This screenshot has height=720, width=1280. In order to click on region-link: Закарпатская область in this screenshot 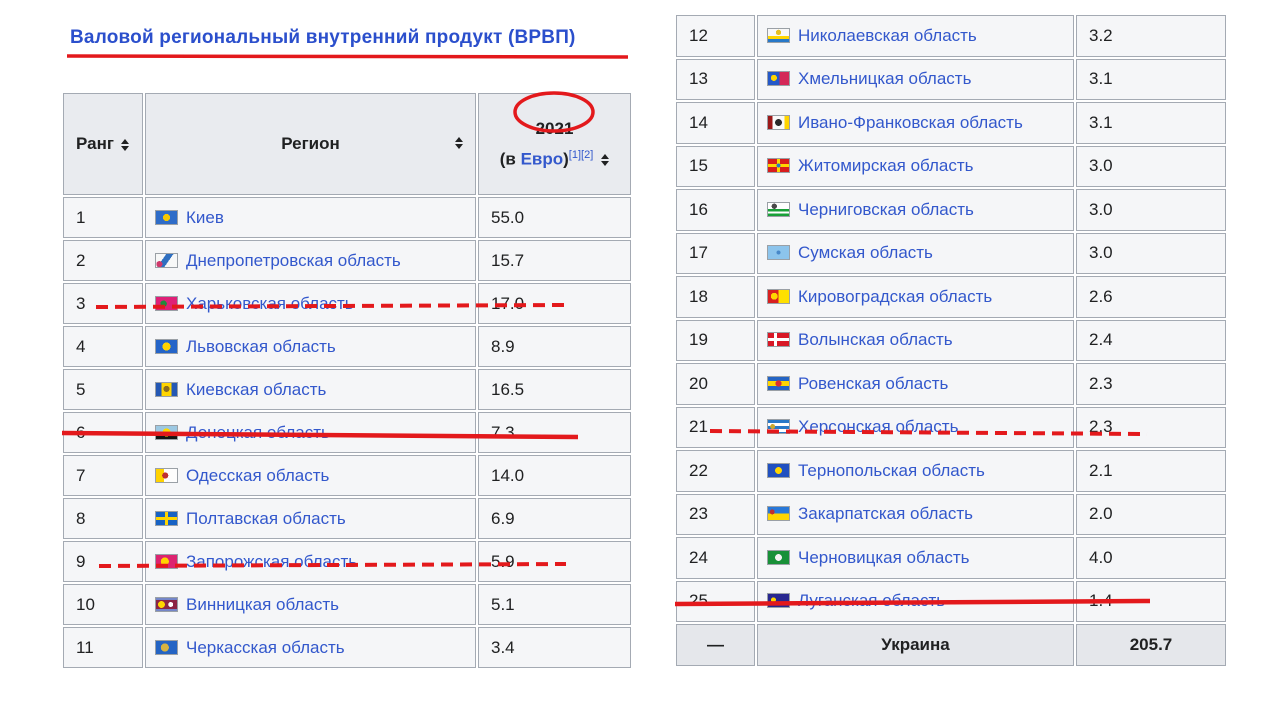, I will do `click(885, 514)`.